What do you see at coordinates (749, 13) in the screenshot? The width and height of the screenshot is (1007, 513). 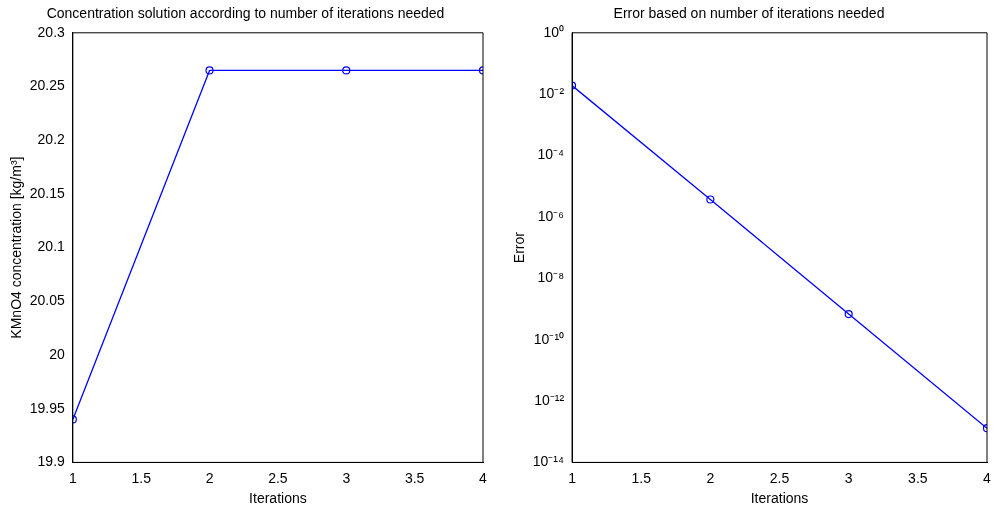 I see `chart-title: Error based on number of iterations needed` at bounding box center [749, 13].